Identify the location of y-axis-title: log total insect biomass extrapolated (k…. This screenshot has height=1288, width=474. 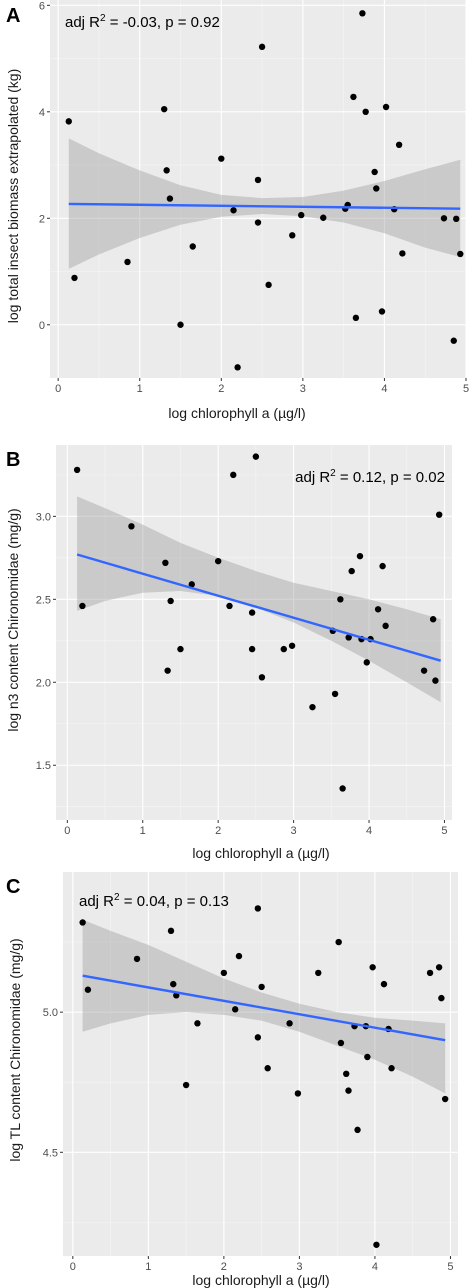
(13, 196).